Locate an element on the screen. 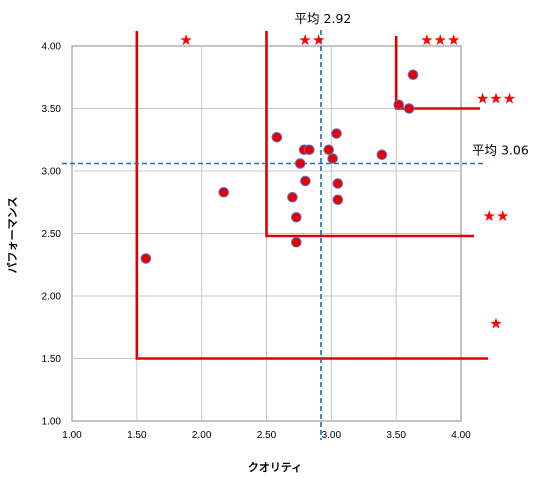  average-y-label: 平均 3.06 is located at coordinates (500, 150).